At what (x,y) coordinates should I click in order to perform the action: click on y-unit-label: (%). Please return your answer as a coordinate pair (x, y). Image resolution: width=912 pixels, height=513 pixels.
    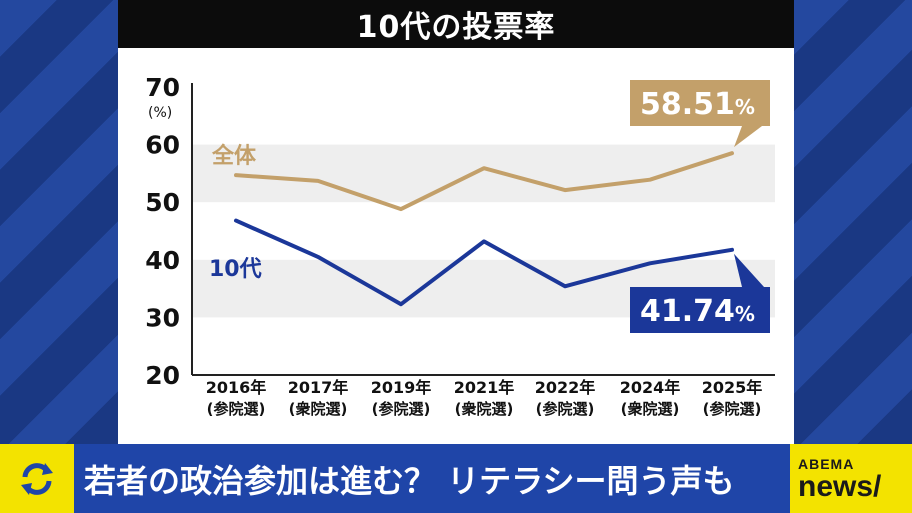
    Looking at the image, I should click on (160, 113).